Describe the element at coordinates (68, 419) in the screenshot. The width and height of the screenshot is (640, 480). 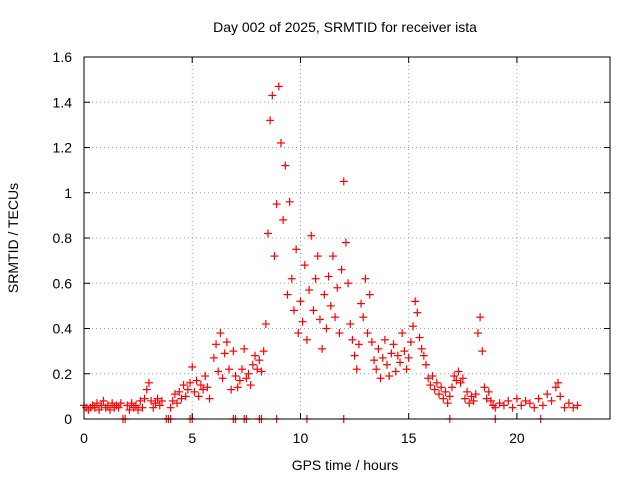
I see `y-tick-label: 0` at that location.